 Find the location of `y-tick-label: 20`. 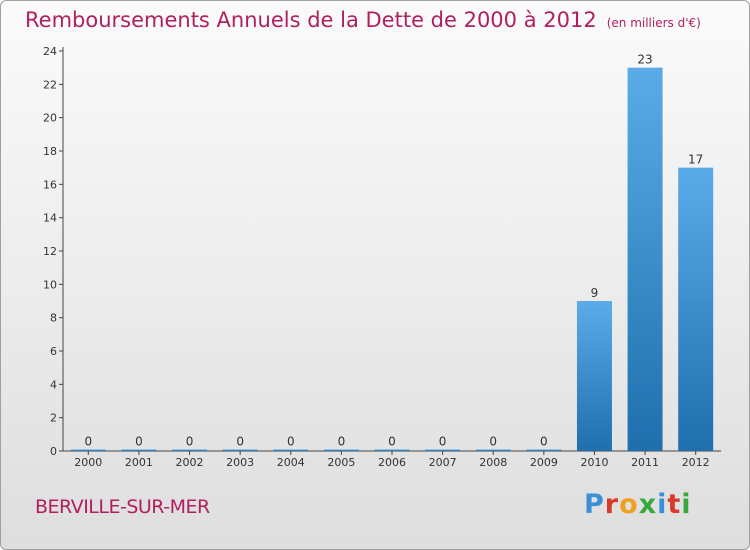

y-tick-label: 20 is located at coordinates (50, 118).